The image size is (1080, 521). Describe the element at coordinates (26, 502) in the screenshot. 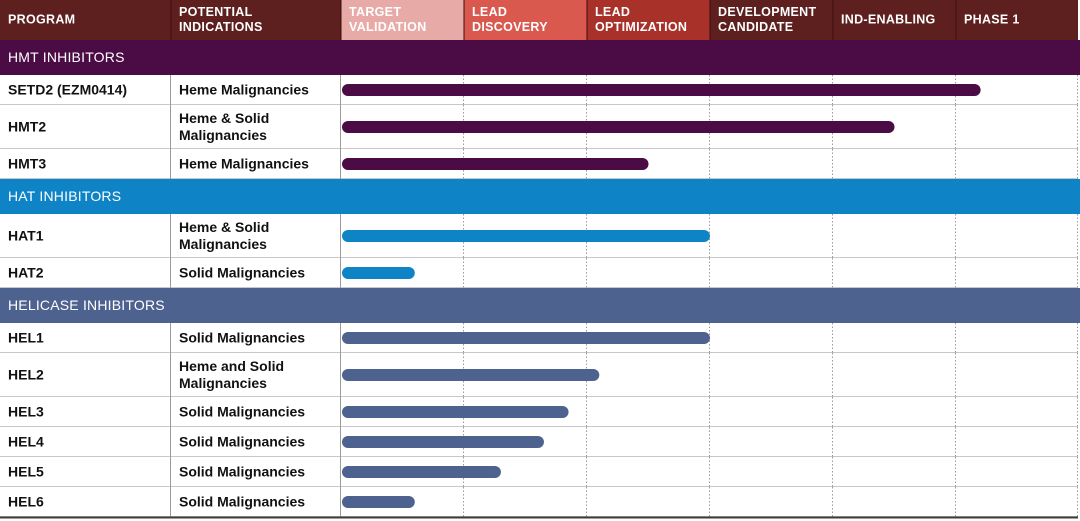

I see `program-name: HEL6` at that location.